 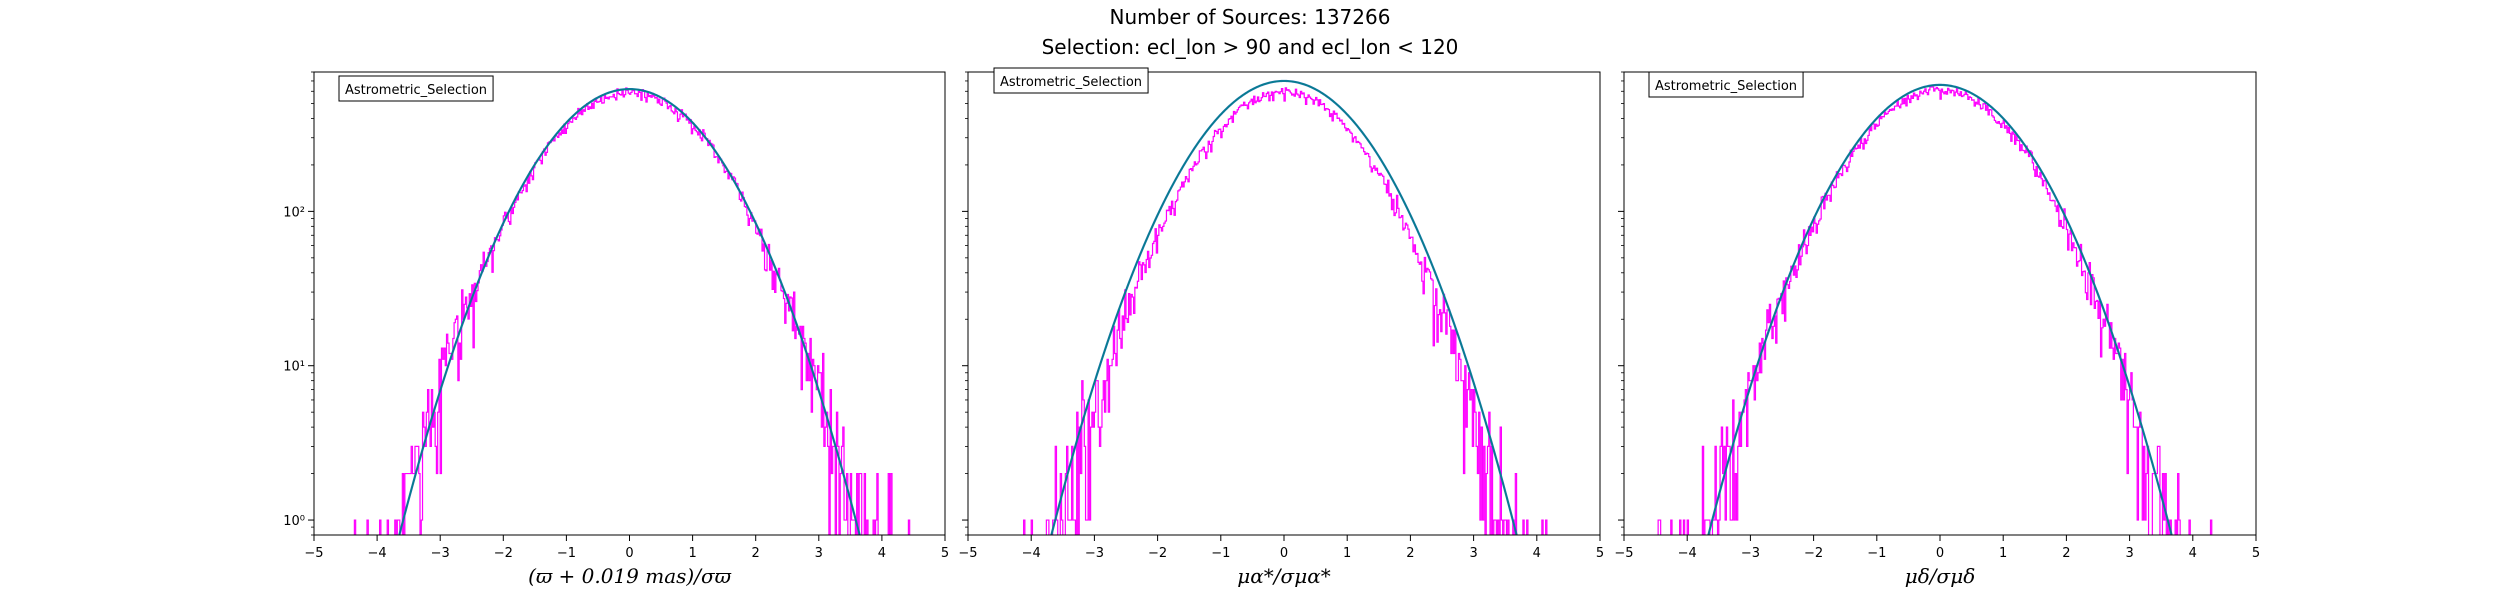 I want to click on x-axis-label: (ϖ + 0.019 mas)/σϖ, so click(x=630, y=576).